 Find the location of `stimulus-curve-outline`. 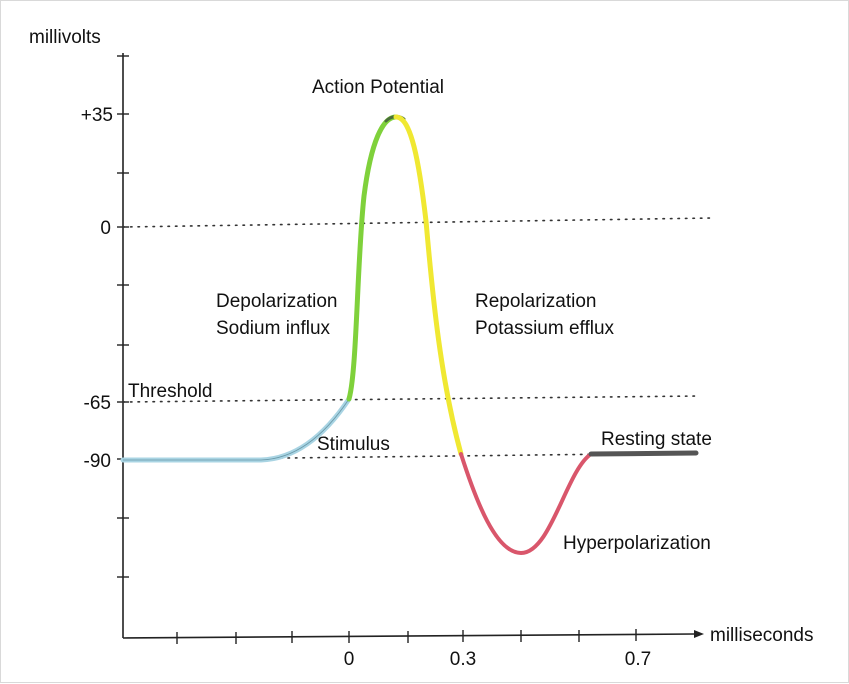

stimulus-curve-outline is located at coordinates (236, 429).